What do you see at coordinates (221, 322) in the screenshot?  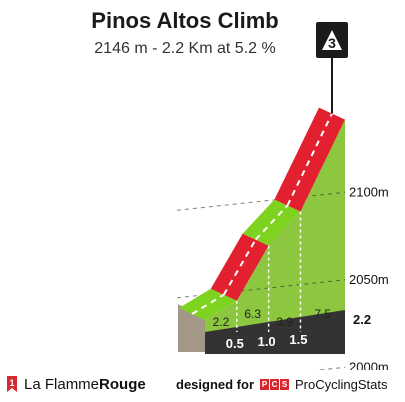 I see `segment-gradient-label: 2.2` at bounding box center [221, 322].